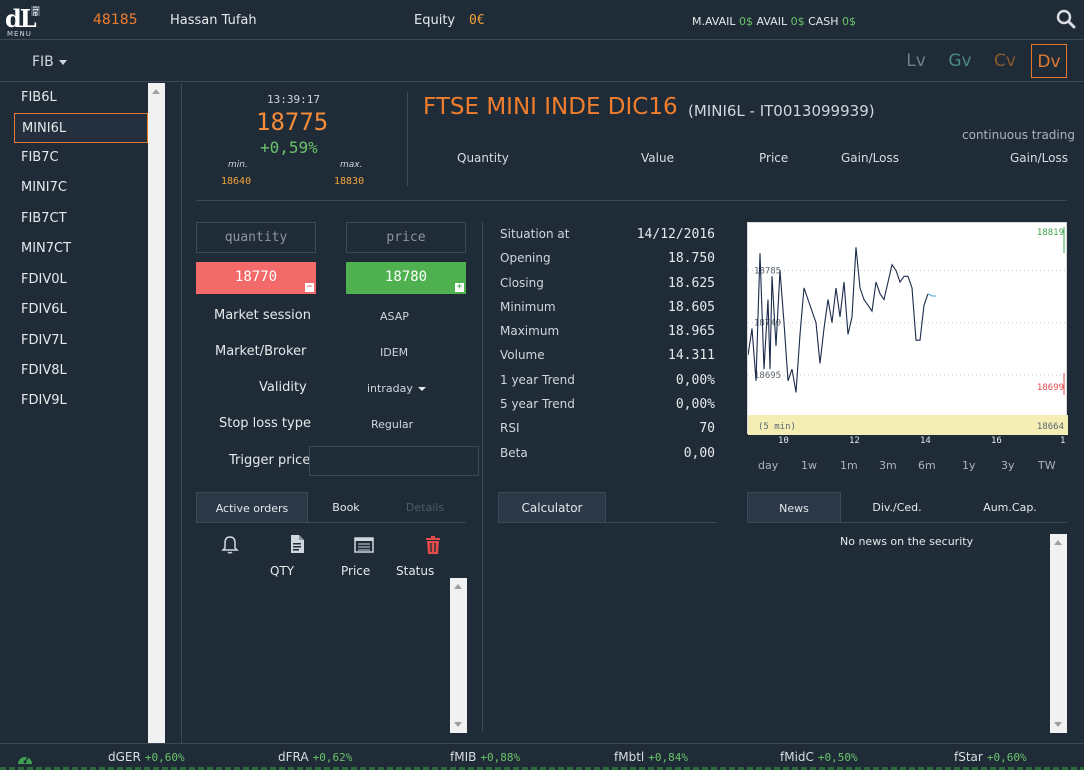 Image resolution: width=1084 pixels, height=770 pixels. Describe the element at coordinates (1050, 233) in the screenshot. I see `high-value-label: 18819` at that location.